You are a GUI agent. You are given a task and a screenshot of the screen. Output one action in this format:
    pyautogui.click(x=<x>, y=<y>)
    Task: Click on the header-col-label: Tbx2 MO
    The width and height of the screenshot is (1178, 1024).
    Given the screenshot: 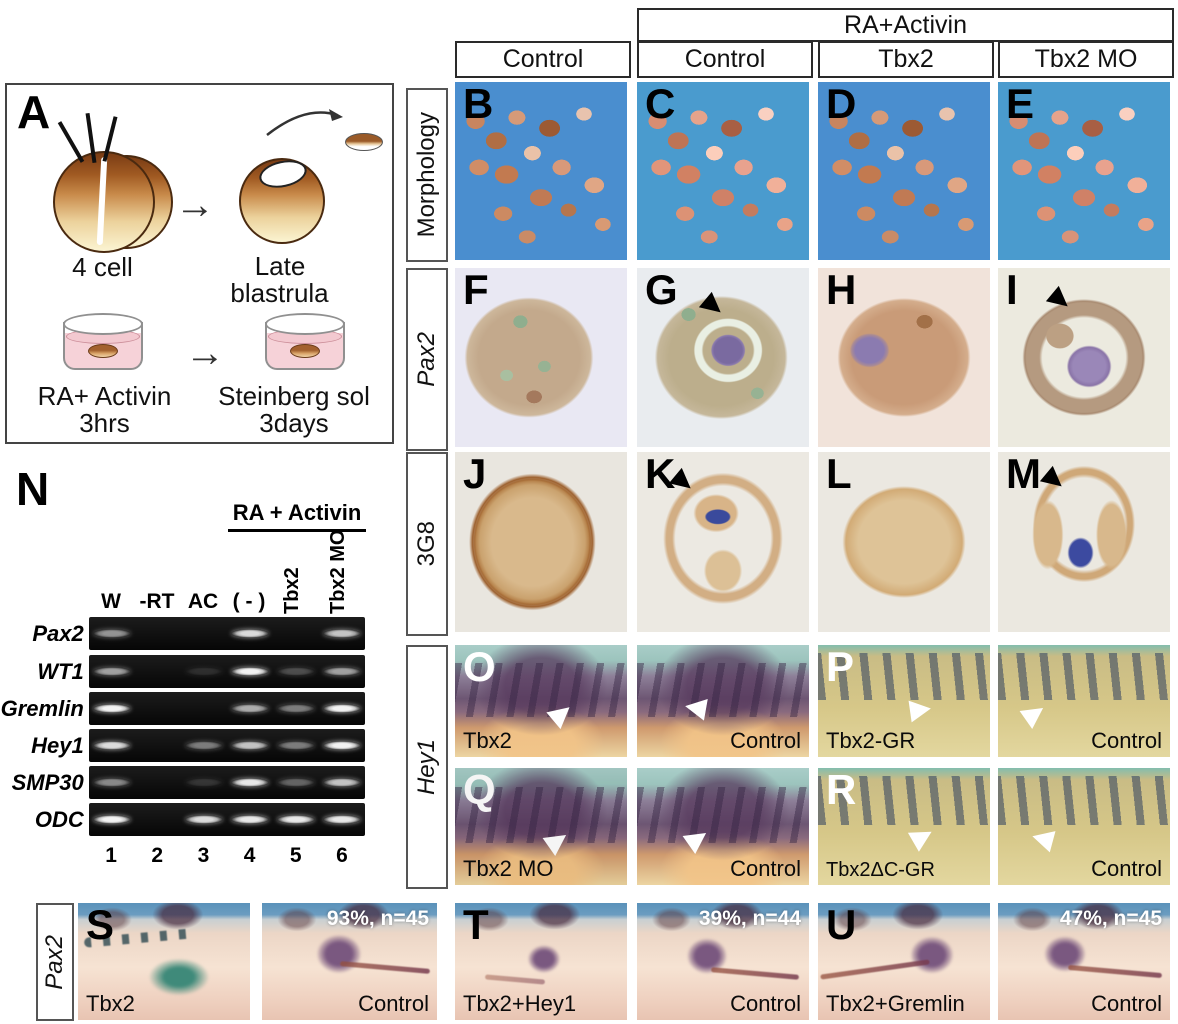 What is the action you would take?
    pyautogui.click(x=1086, y=59)
    